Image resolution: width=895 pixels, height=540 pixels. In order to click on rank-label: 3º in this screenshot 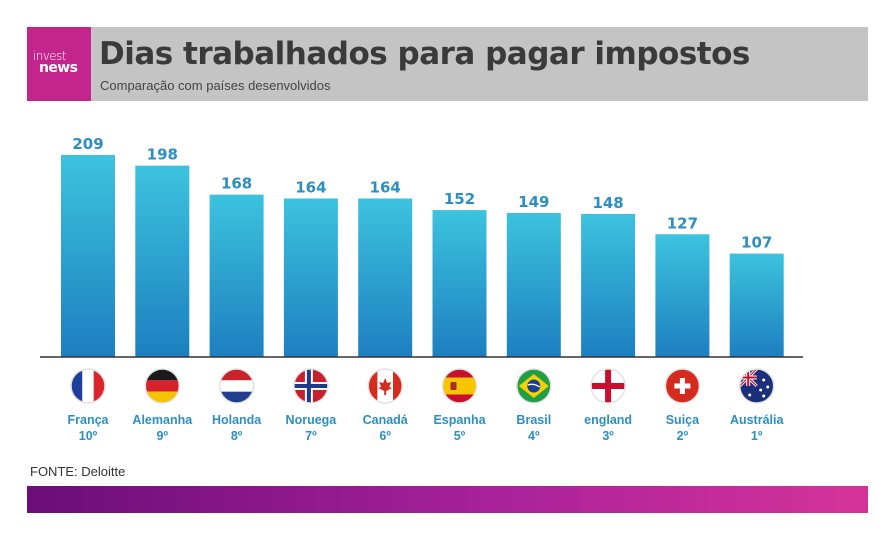, I will do `click(608, 436)`.